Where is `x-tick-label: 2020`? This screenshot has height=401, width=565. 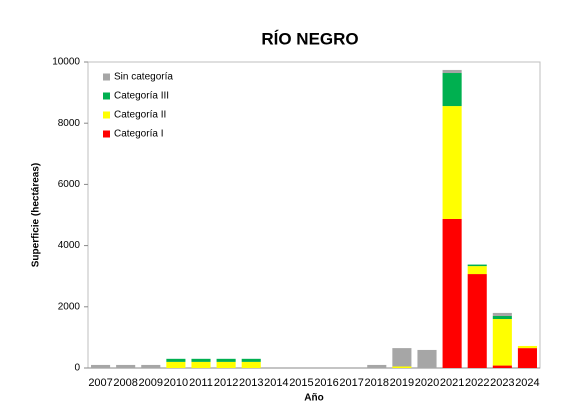
x-tick-label: 2020 is located at coordinates (427, 383).